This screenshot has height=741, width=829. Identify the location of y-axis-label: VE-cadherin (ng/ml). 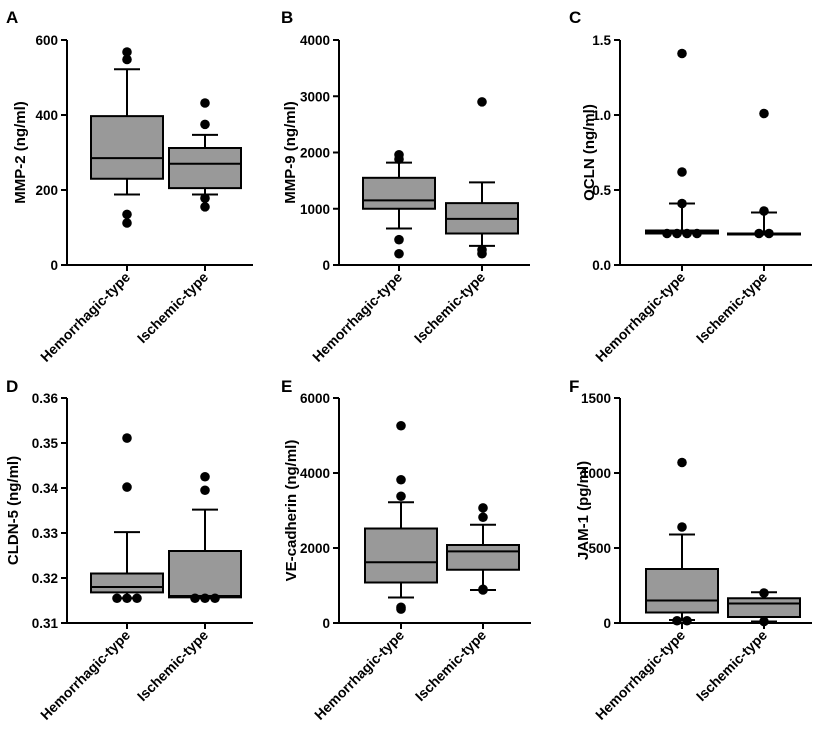
(291, 511).